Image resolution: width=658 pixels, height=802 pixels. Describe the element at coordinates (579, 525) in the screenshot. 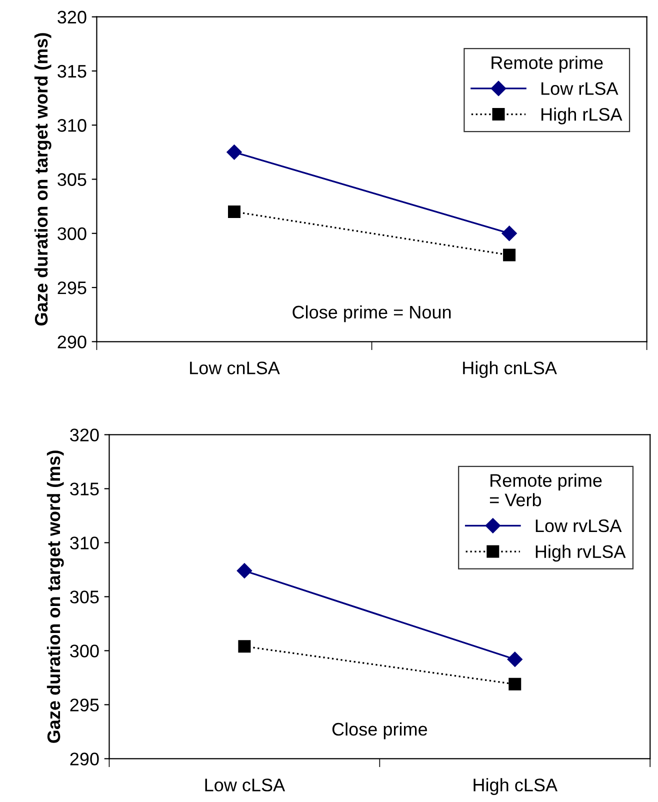

I see `legend-label: Low rvLSA` at that location.